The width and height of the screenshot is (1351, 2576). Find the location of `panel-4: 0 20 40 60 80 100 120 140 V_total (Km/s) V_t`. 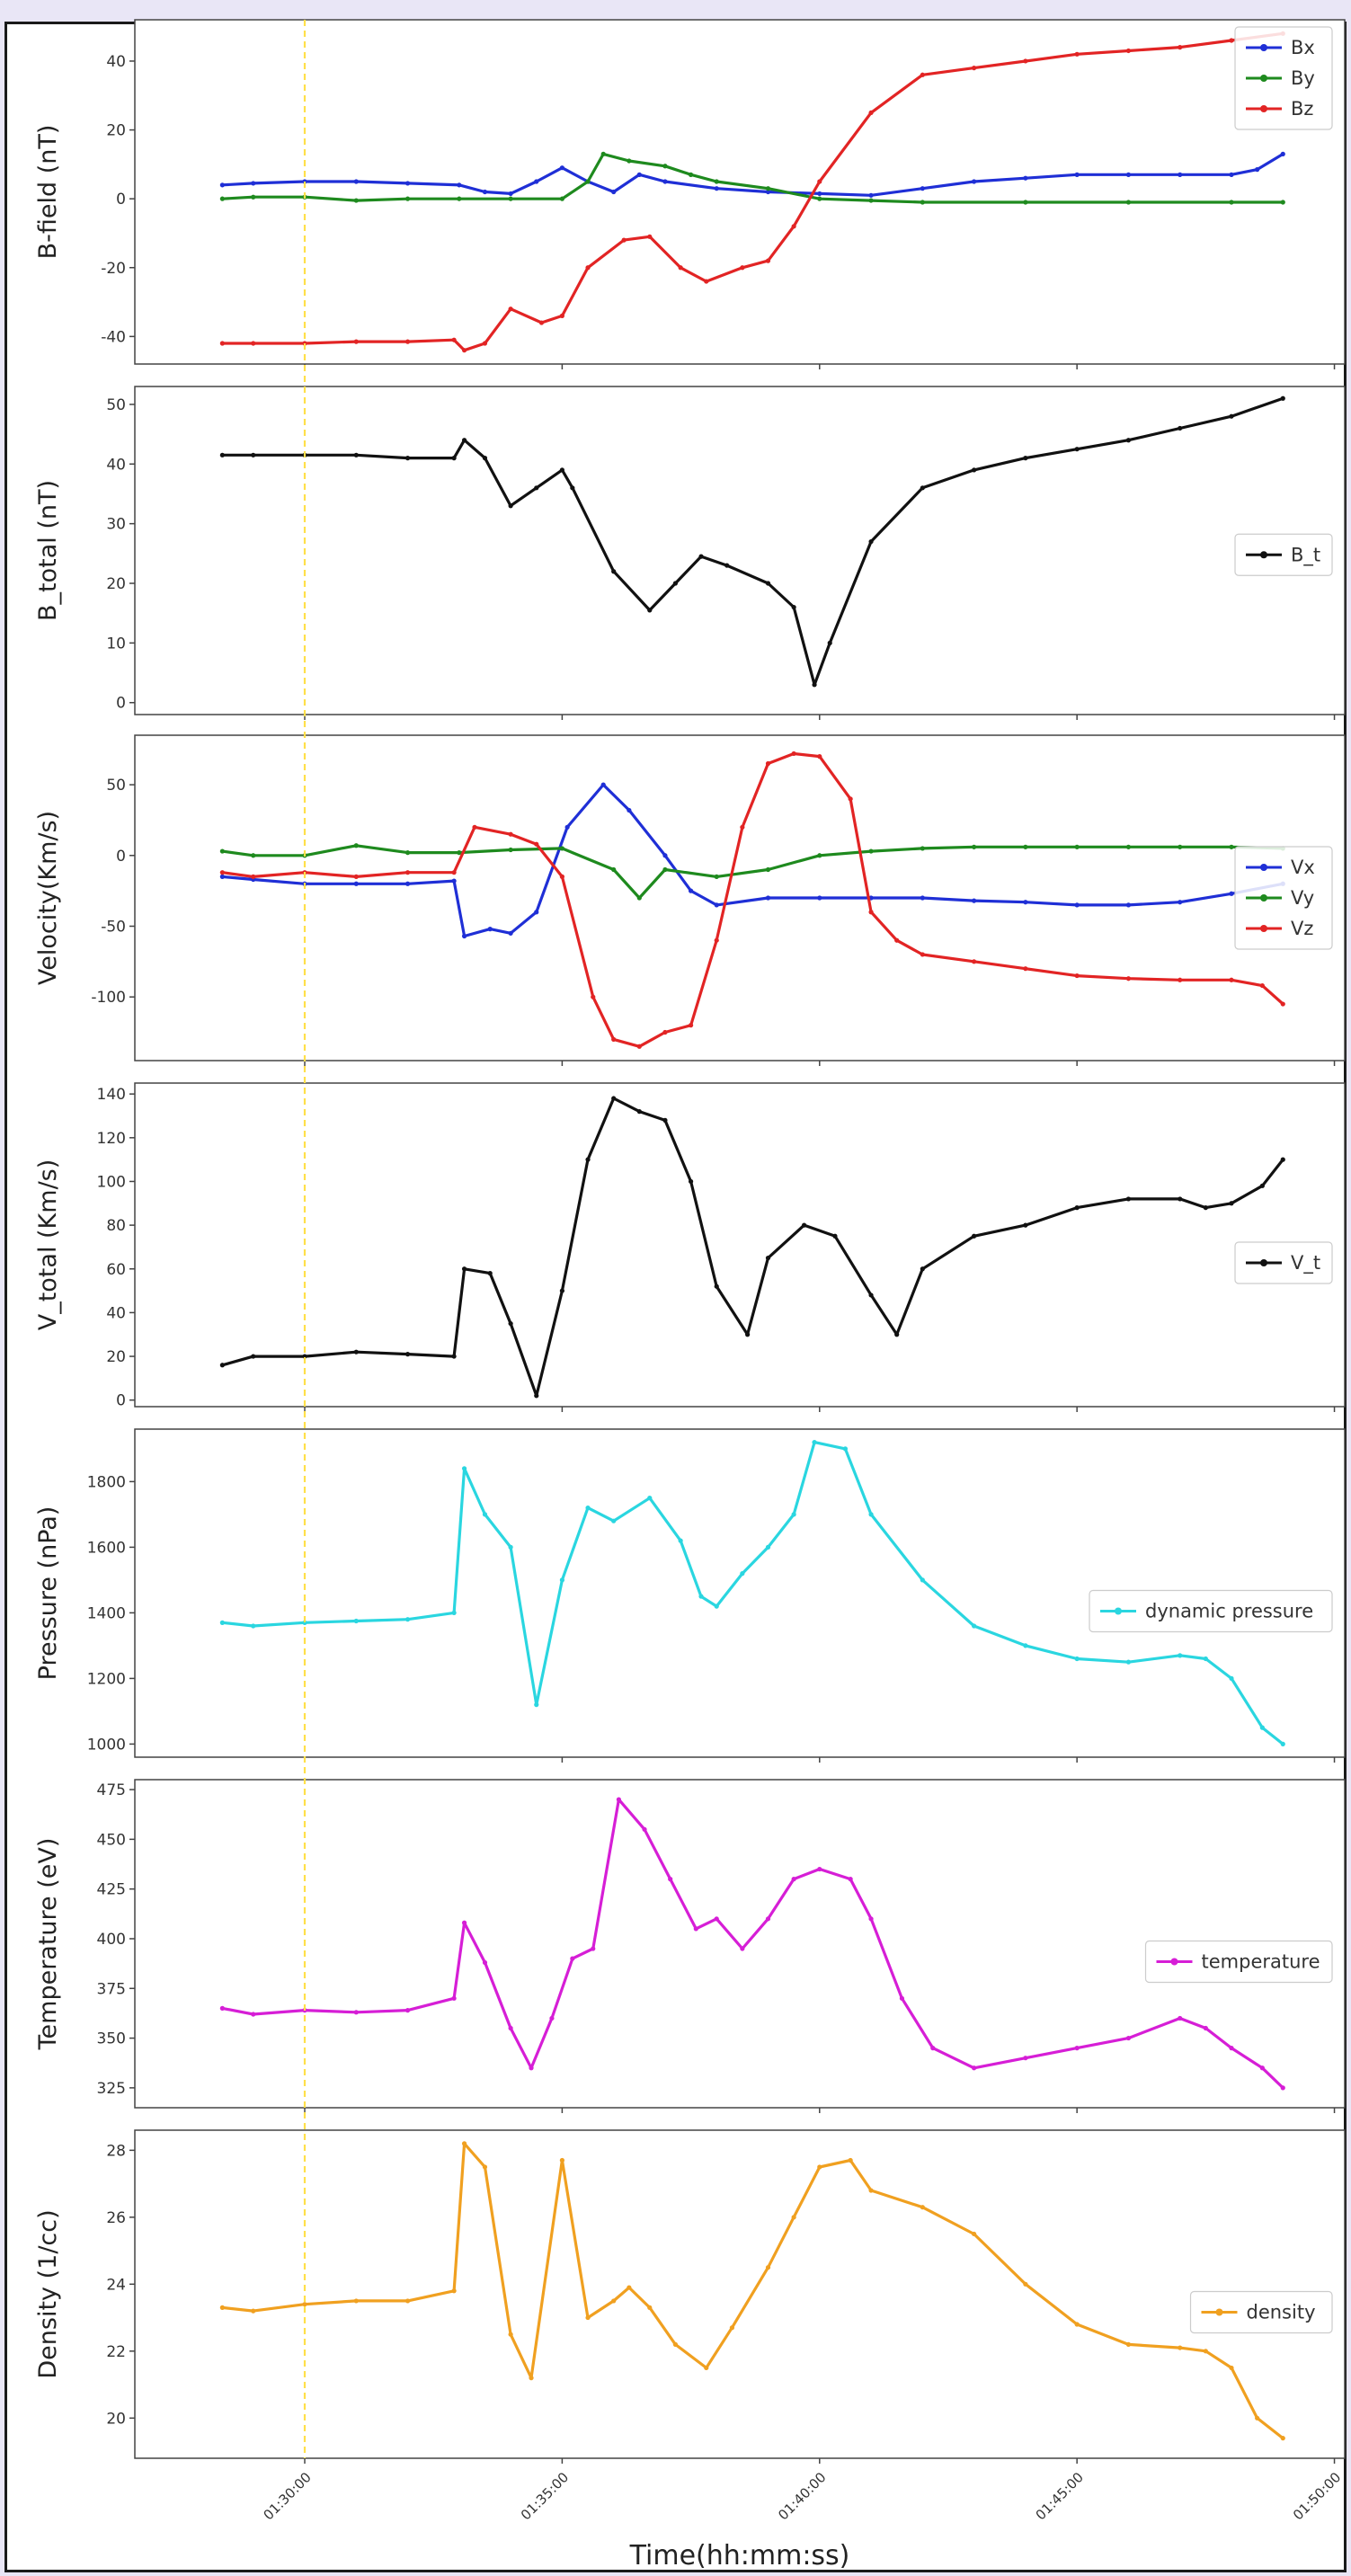

panel-4: 0 20 40 60 80 100 120 140 V_total (Km/s) V_t is located at coordinates (690, 1247).